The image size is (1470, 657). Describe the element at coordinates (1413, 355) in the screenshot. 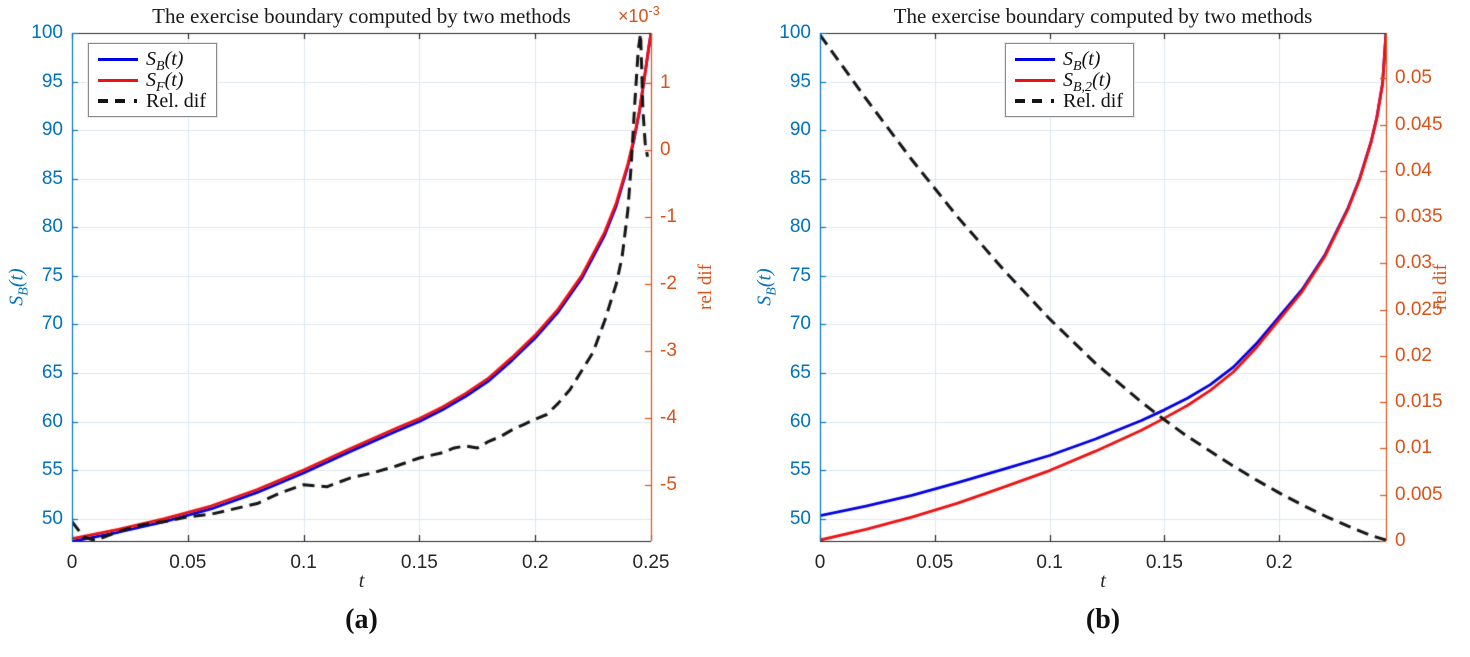

I see `y-tick-label-right: 0.02` at that location.